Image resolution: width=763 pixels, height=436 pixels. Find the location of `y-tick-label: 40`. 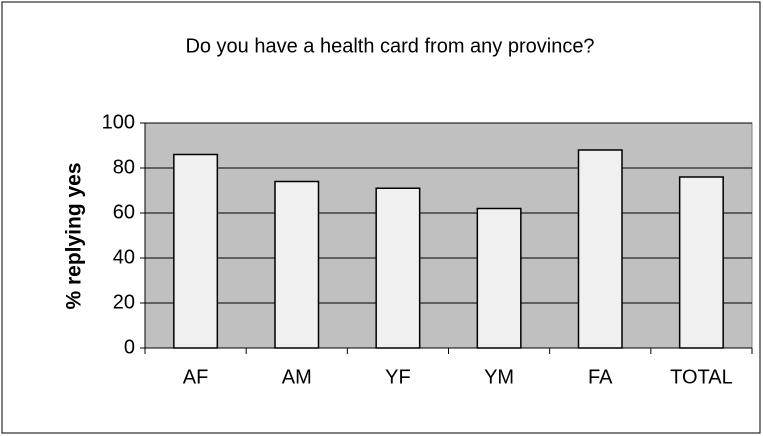

y-tick-label: 40 is located at coordinates (124, 257).